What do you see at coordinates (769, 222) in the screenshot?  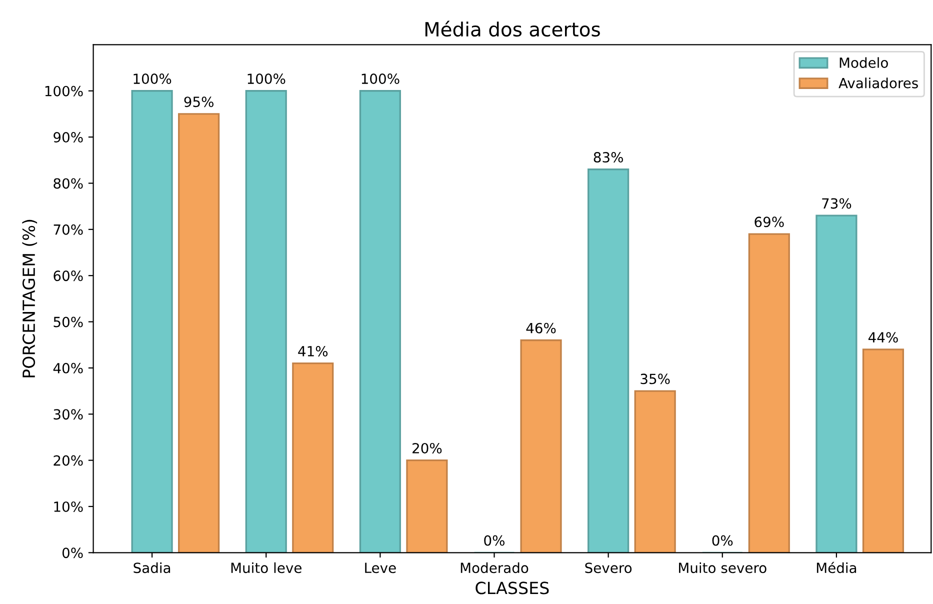 I see `data-label: 69%` at bounding box center [769, 222].